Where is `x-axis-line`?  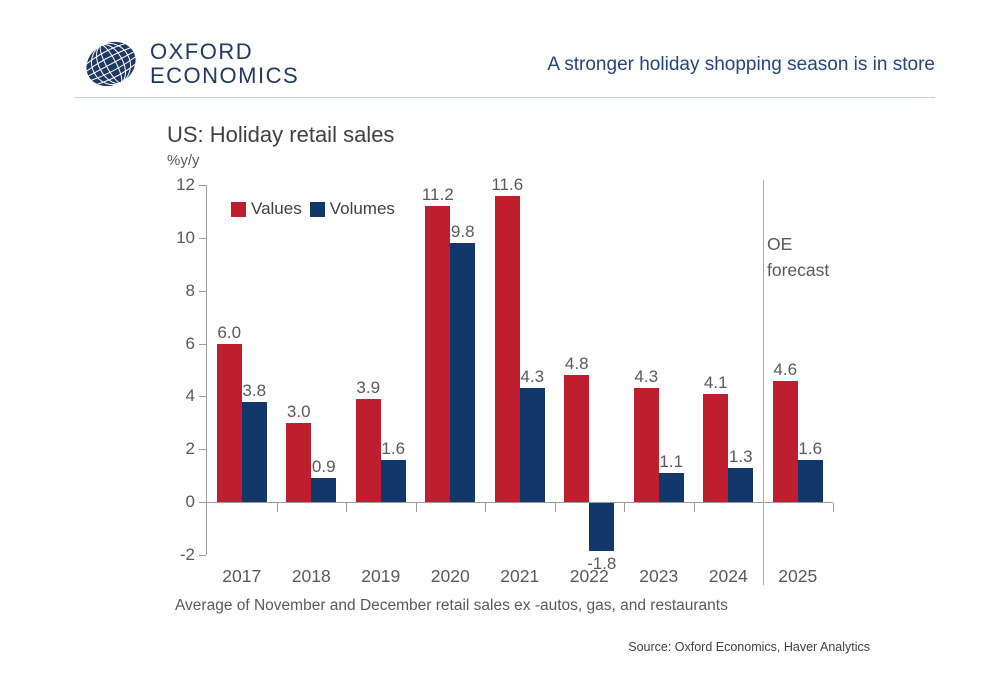 x-axis-line is located at coordinates (519, 502).